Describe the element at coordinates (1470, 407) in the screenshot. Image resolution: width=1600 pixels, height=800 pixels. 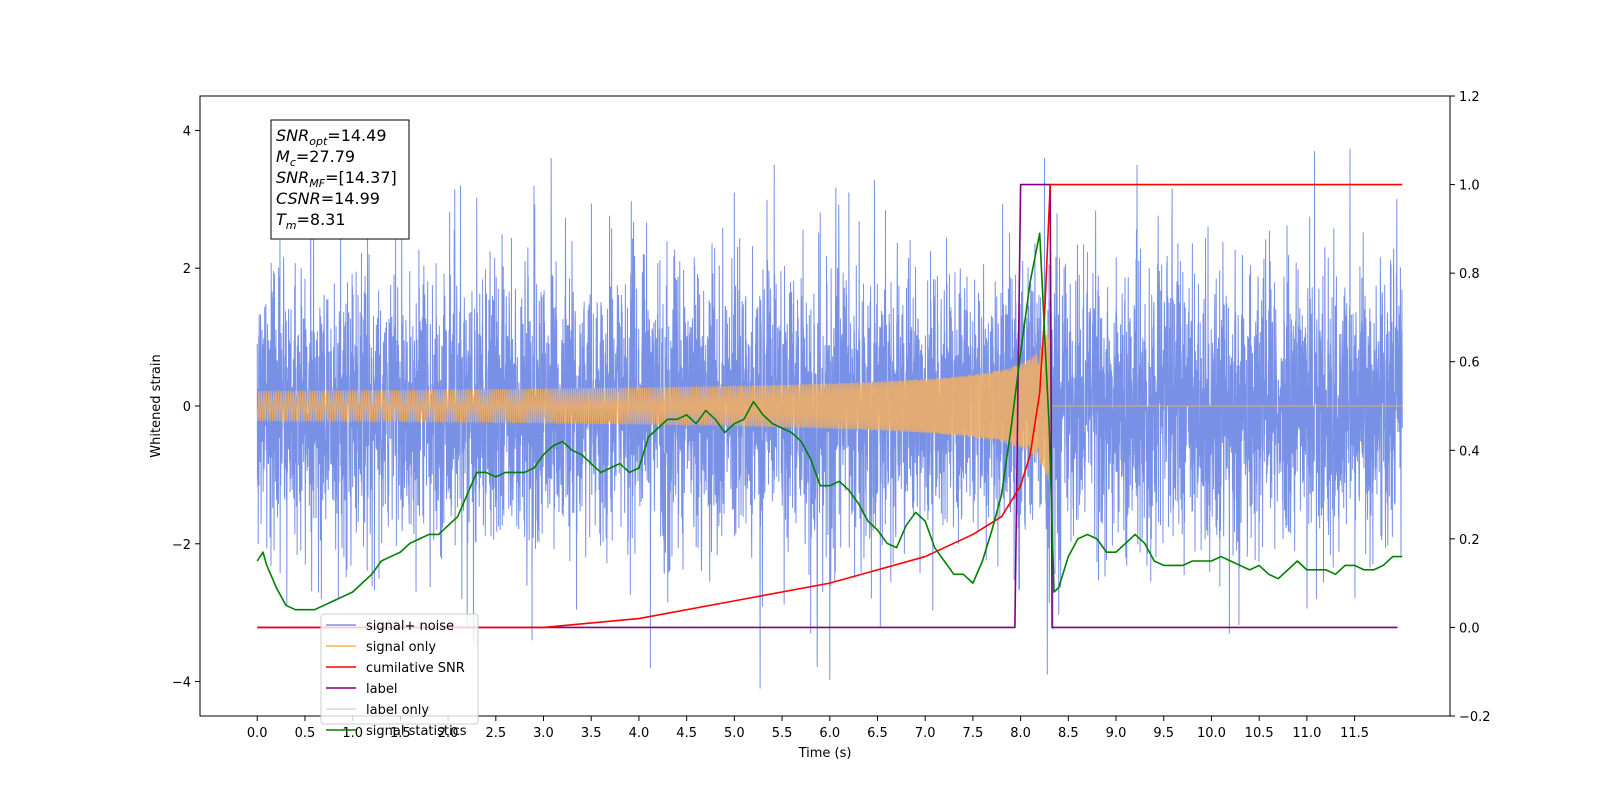
I see `y-axis-right: 1.2 1.0 0.8 0.6 0.4 0.2 0.0 −0.2` at that location.